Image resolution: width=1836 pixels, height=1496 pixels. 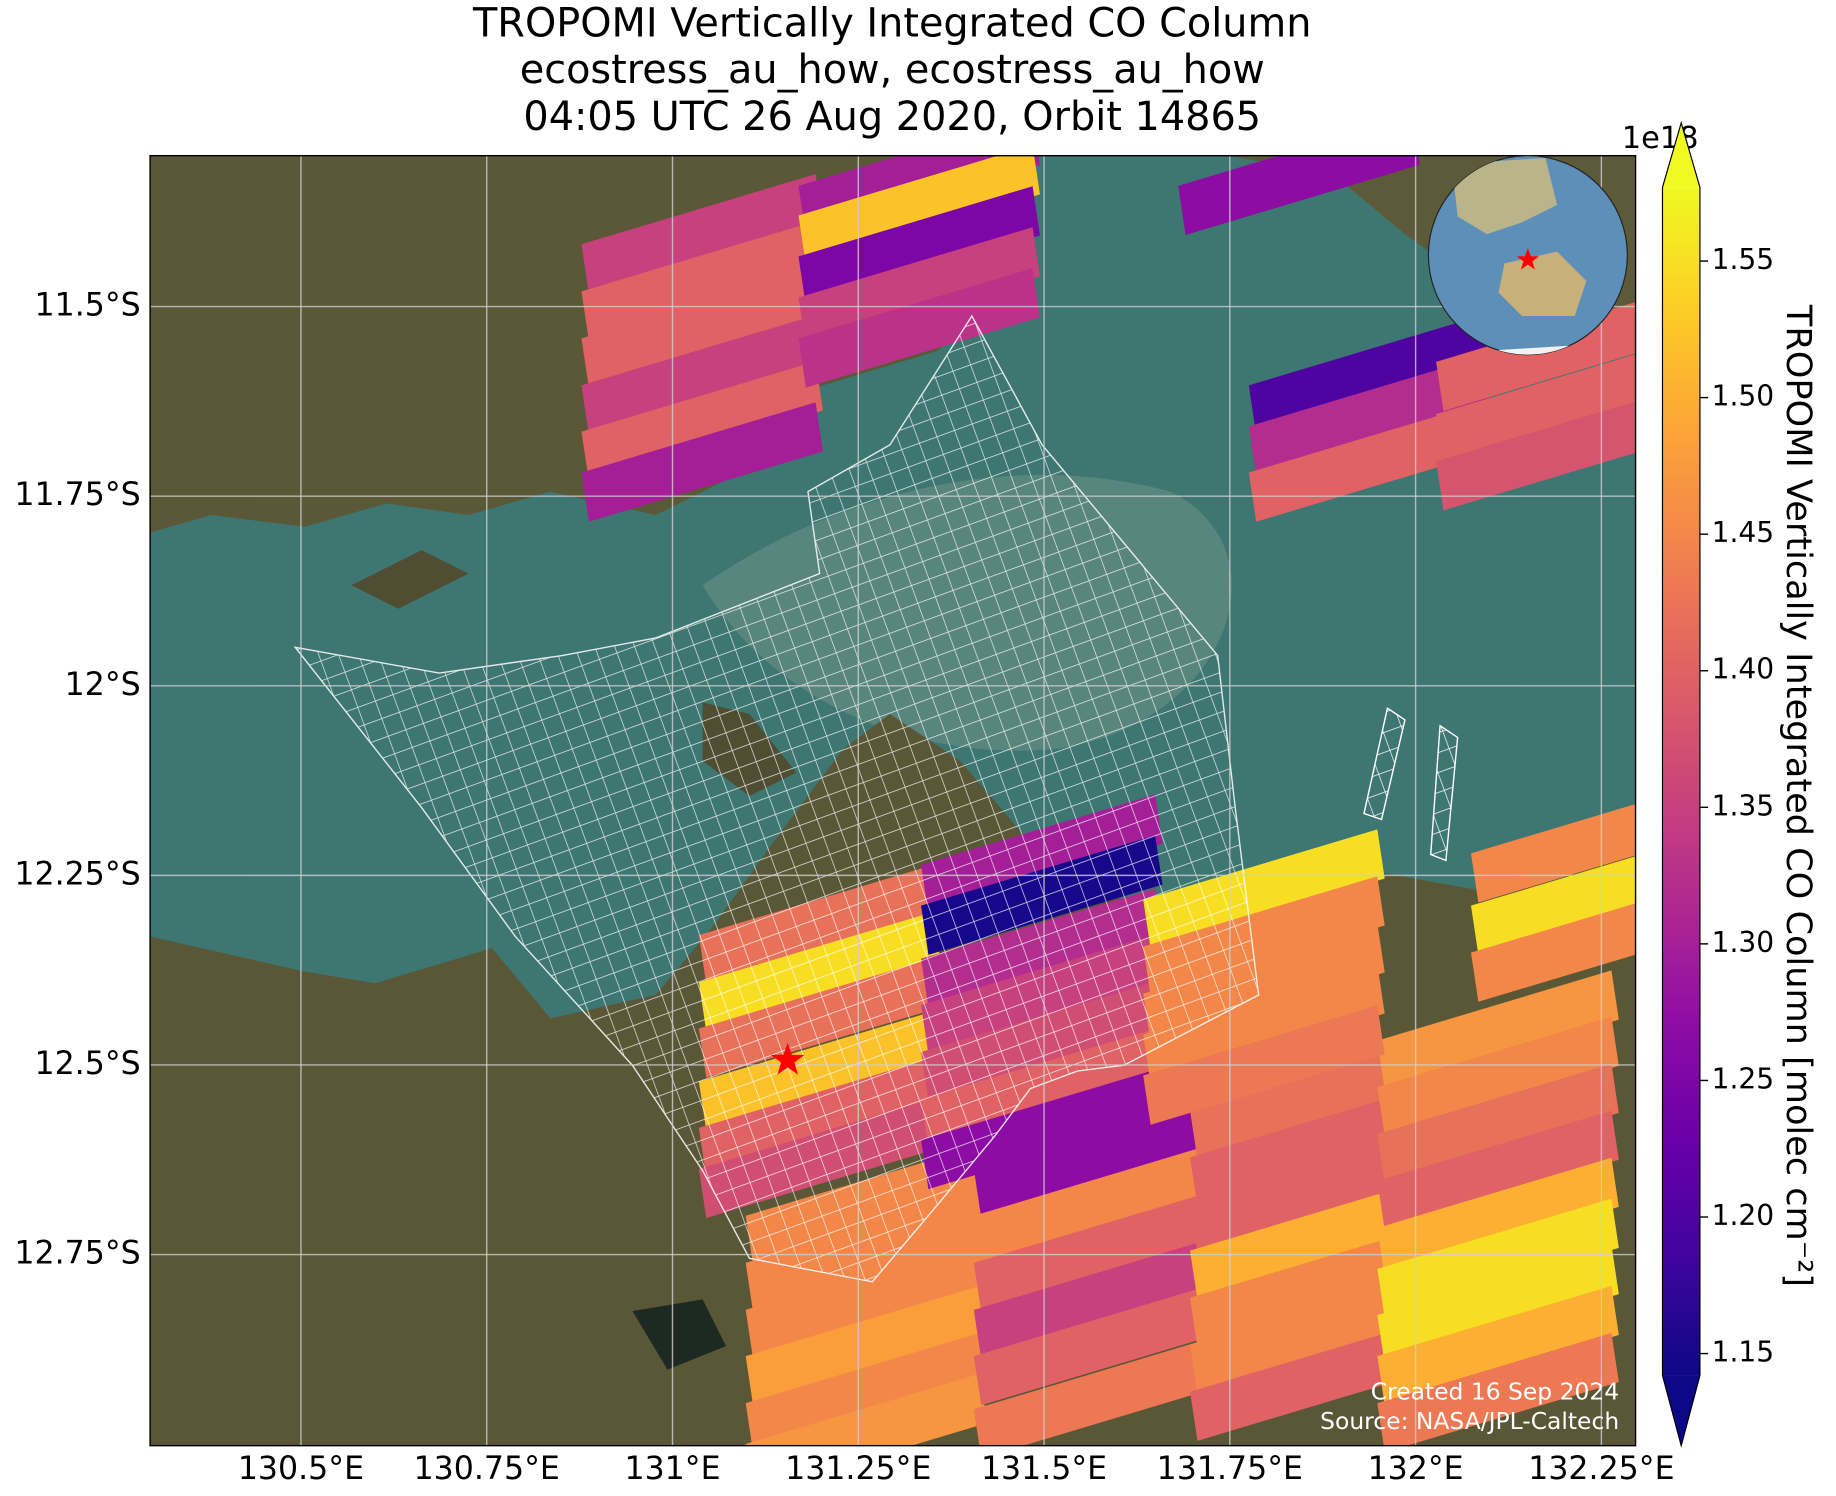 I want to click on colorbar-outline, so click(x=1681, y=784).